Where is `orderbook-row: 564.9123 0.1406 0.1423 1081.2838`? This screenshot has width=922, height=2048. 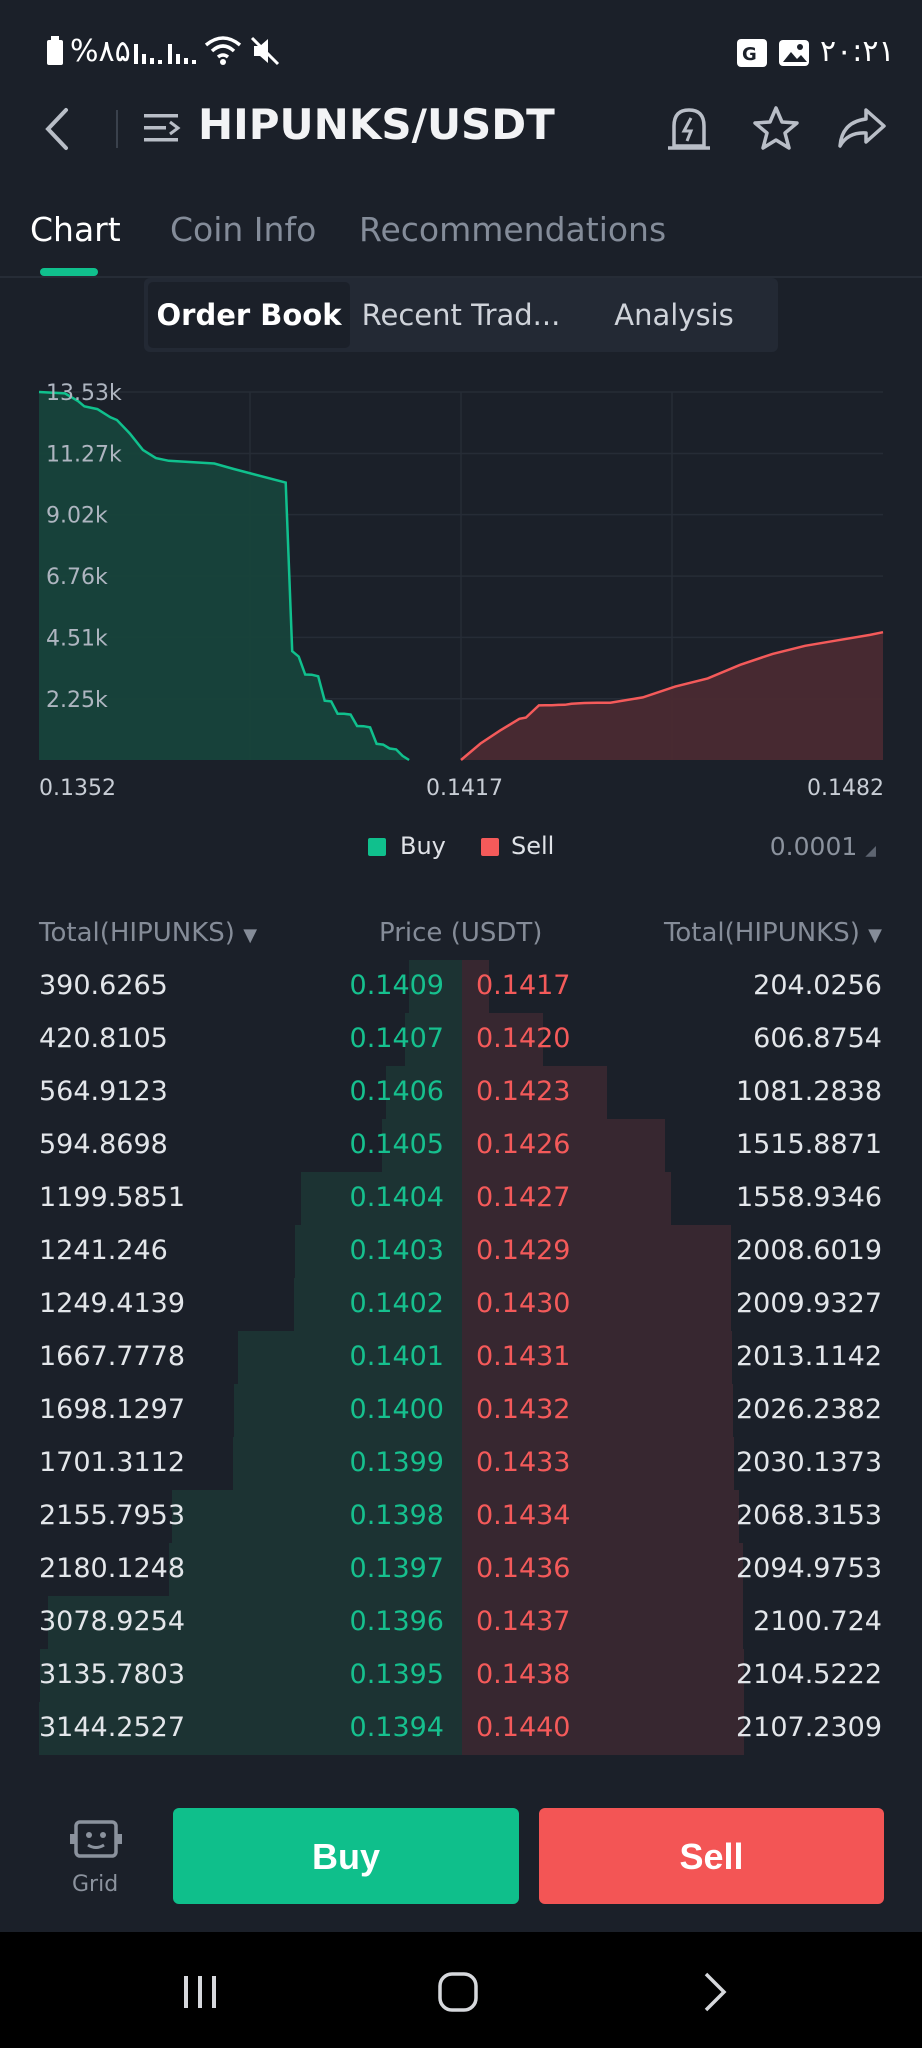
orderbook-row: 564.9123 0.1406 0.1423 1081.2838 is located at coordinates (461, 1092).